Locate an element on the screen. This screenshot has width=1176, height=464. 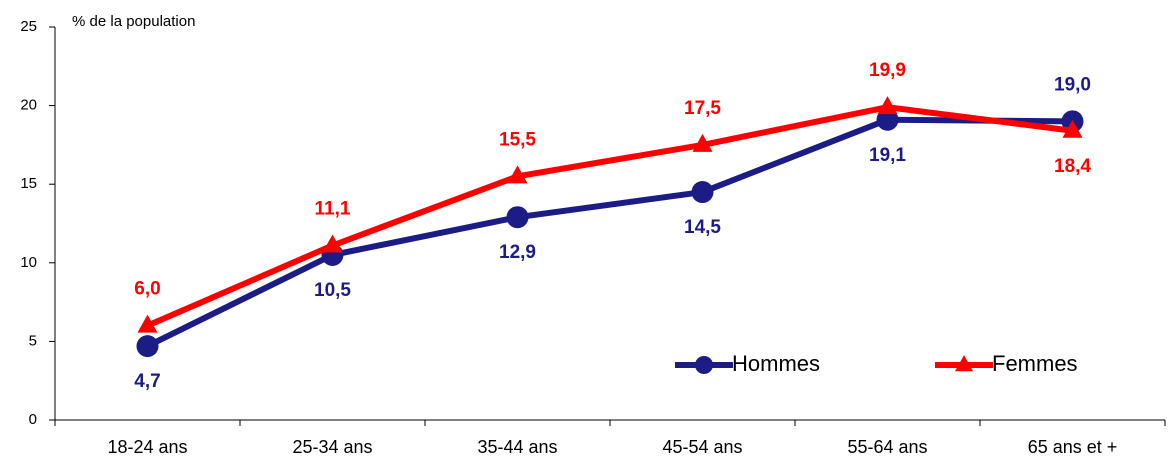
data-label: 6,0 is located at coordinates (147, 289).